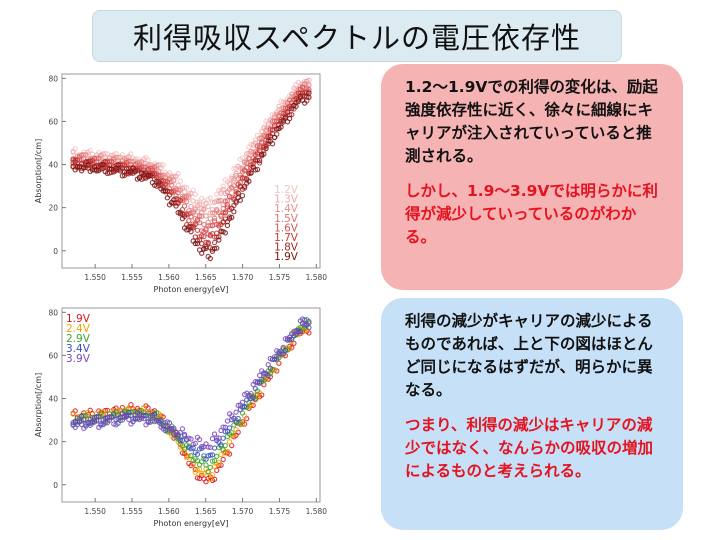 This screenshot has height=540, width=720. I want to click on x-axis-label: Photon energy[eV], so click(191, 523).